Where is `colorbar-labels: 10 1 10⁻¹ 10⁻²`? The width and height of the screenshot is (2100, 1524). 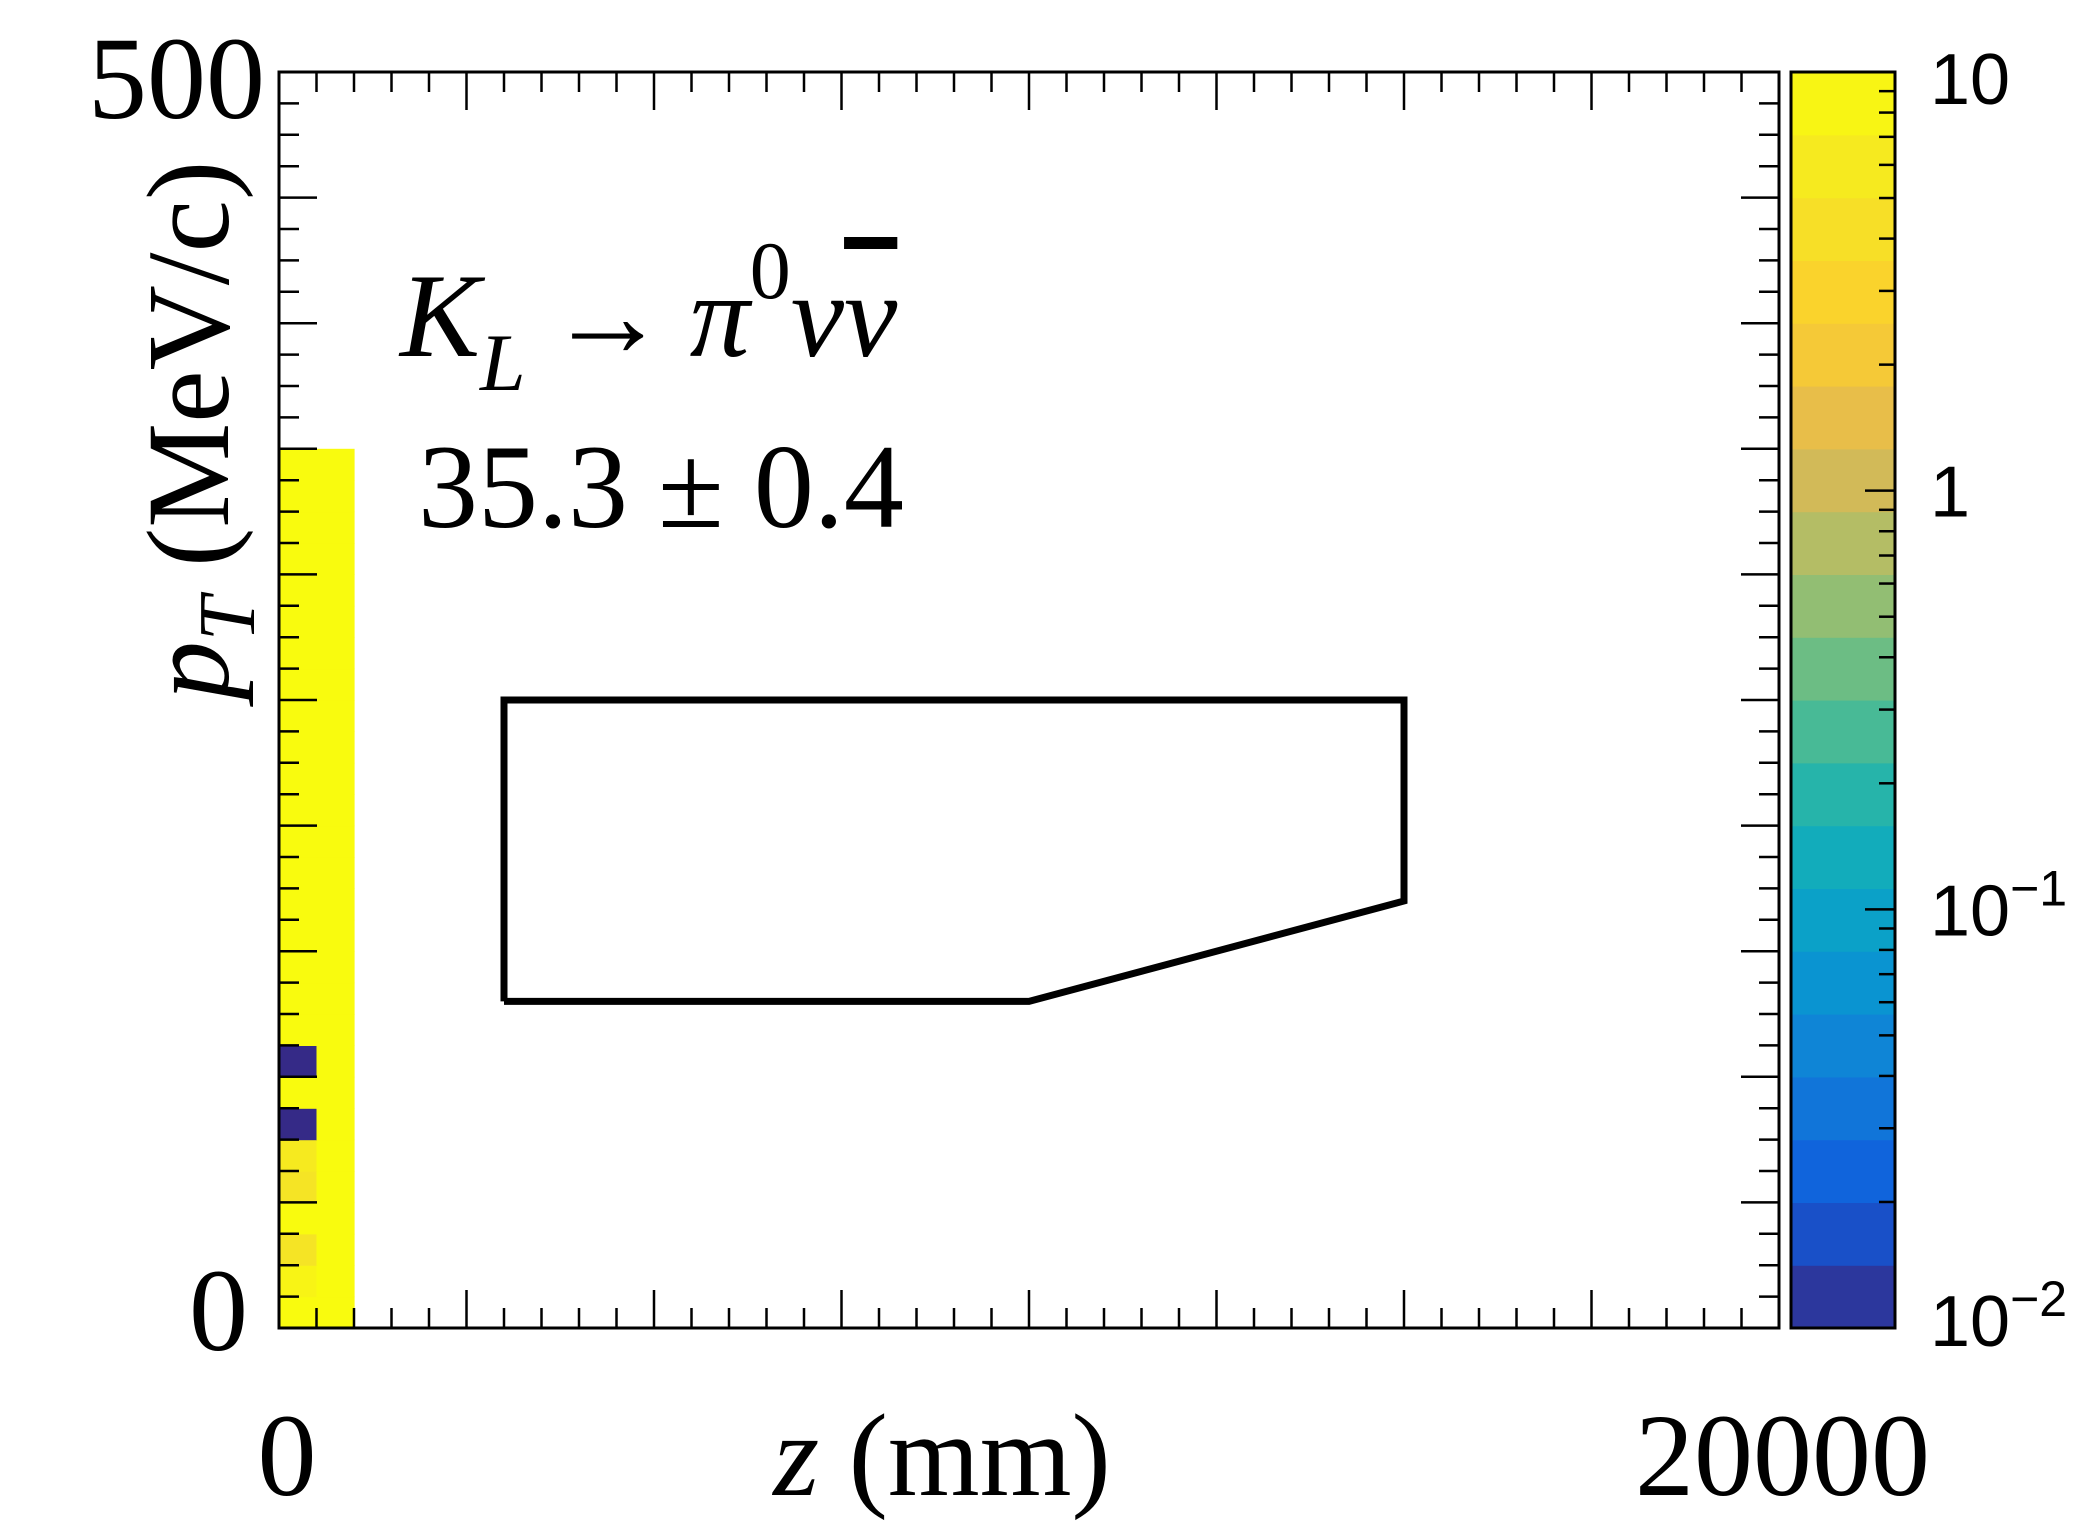 colorbar-labels: 10 1 10⁻¹ 10⁻² is located at coordinates (1998, 701).